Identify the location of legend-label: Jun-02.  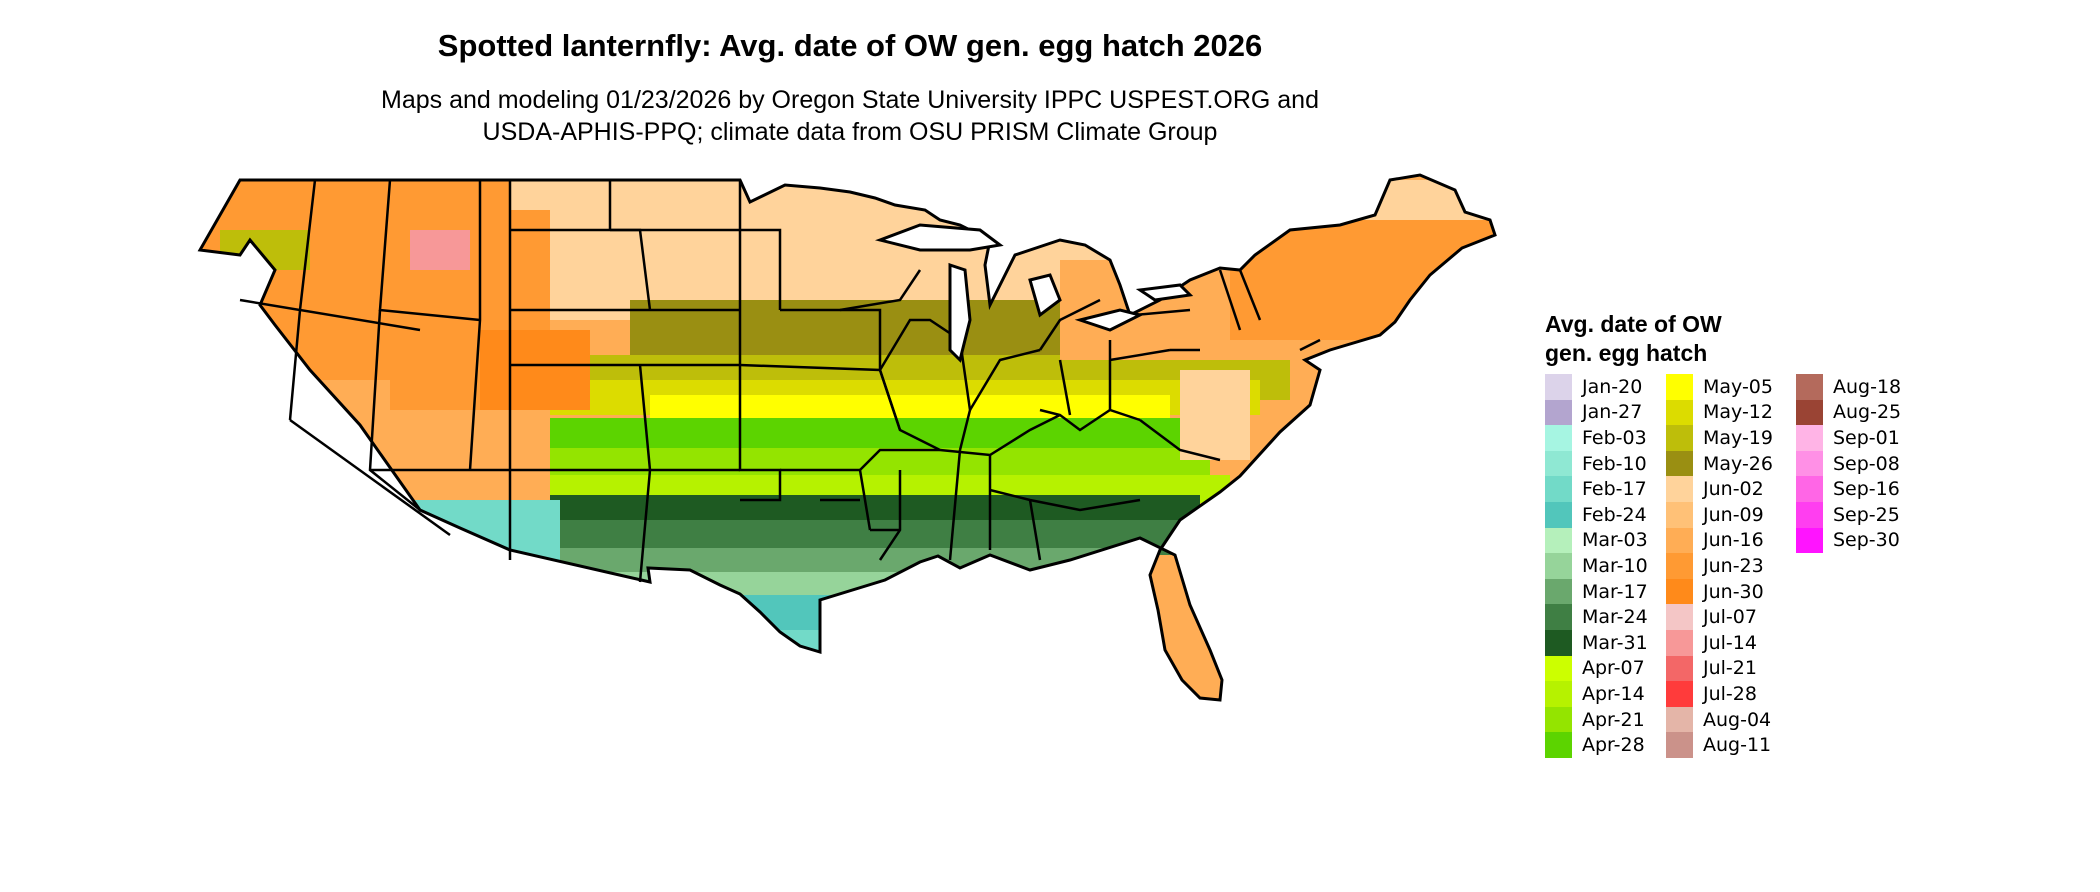
(1733, 489).